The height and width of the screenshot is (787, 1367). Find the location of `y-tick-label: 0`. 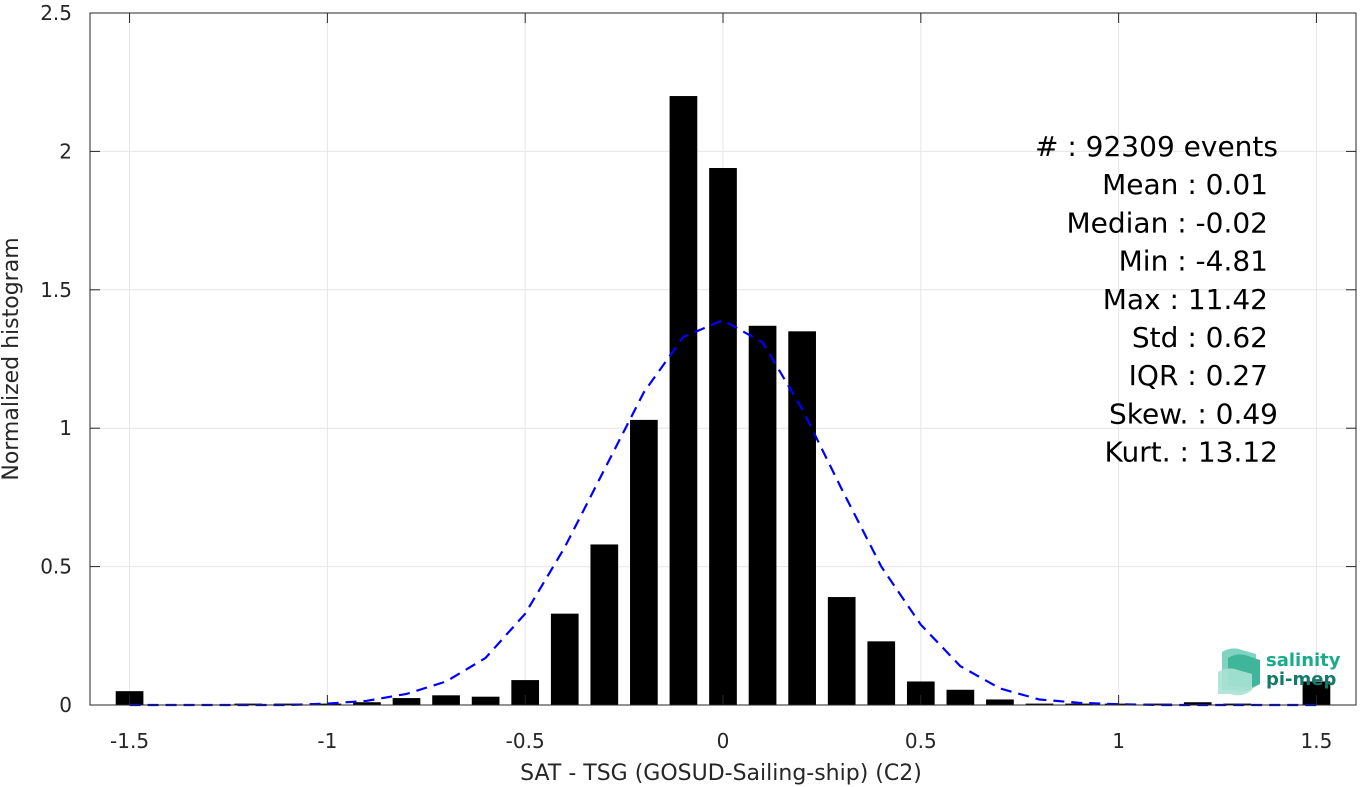

y-tick-label: 0 is located at coordinates (65, 705).